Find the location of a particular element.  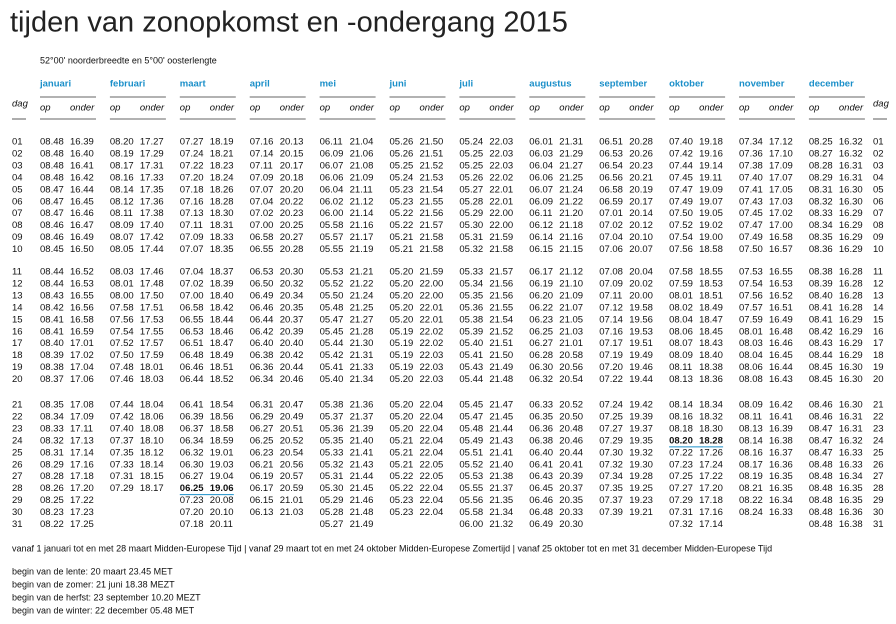

sunset: 17.33 is located at coordinates (152, 177).